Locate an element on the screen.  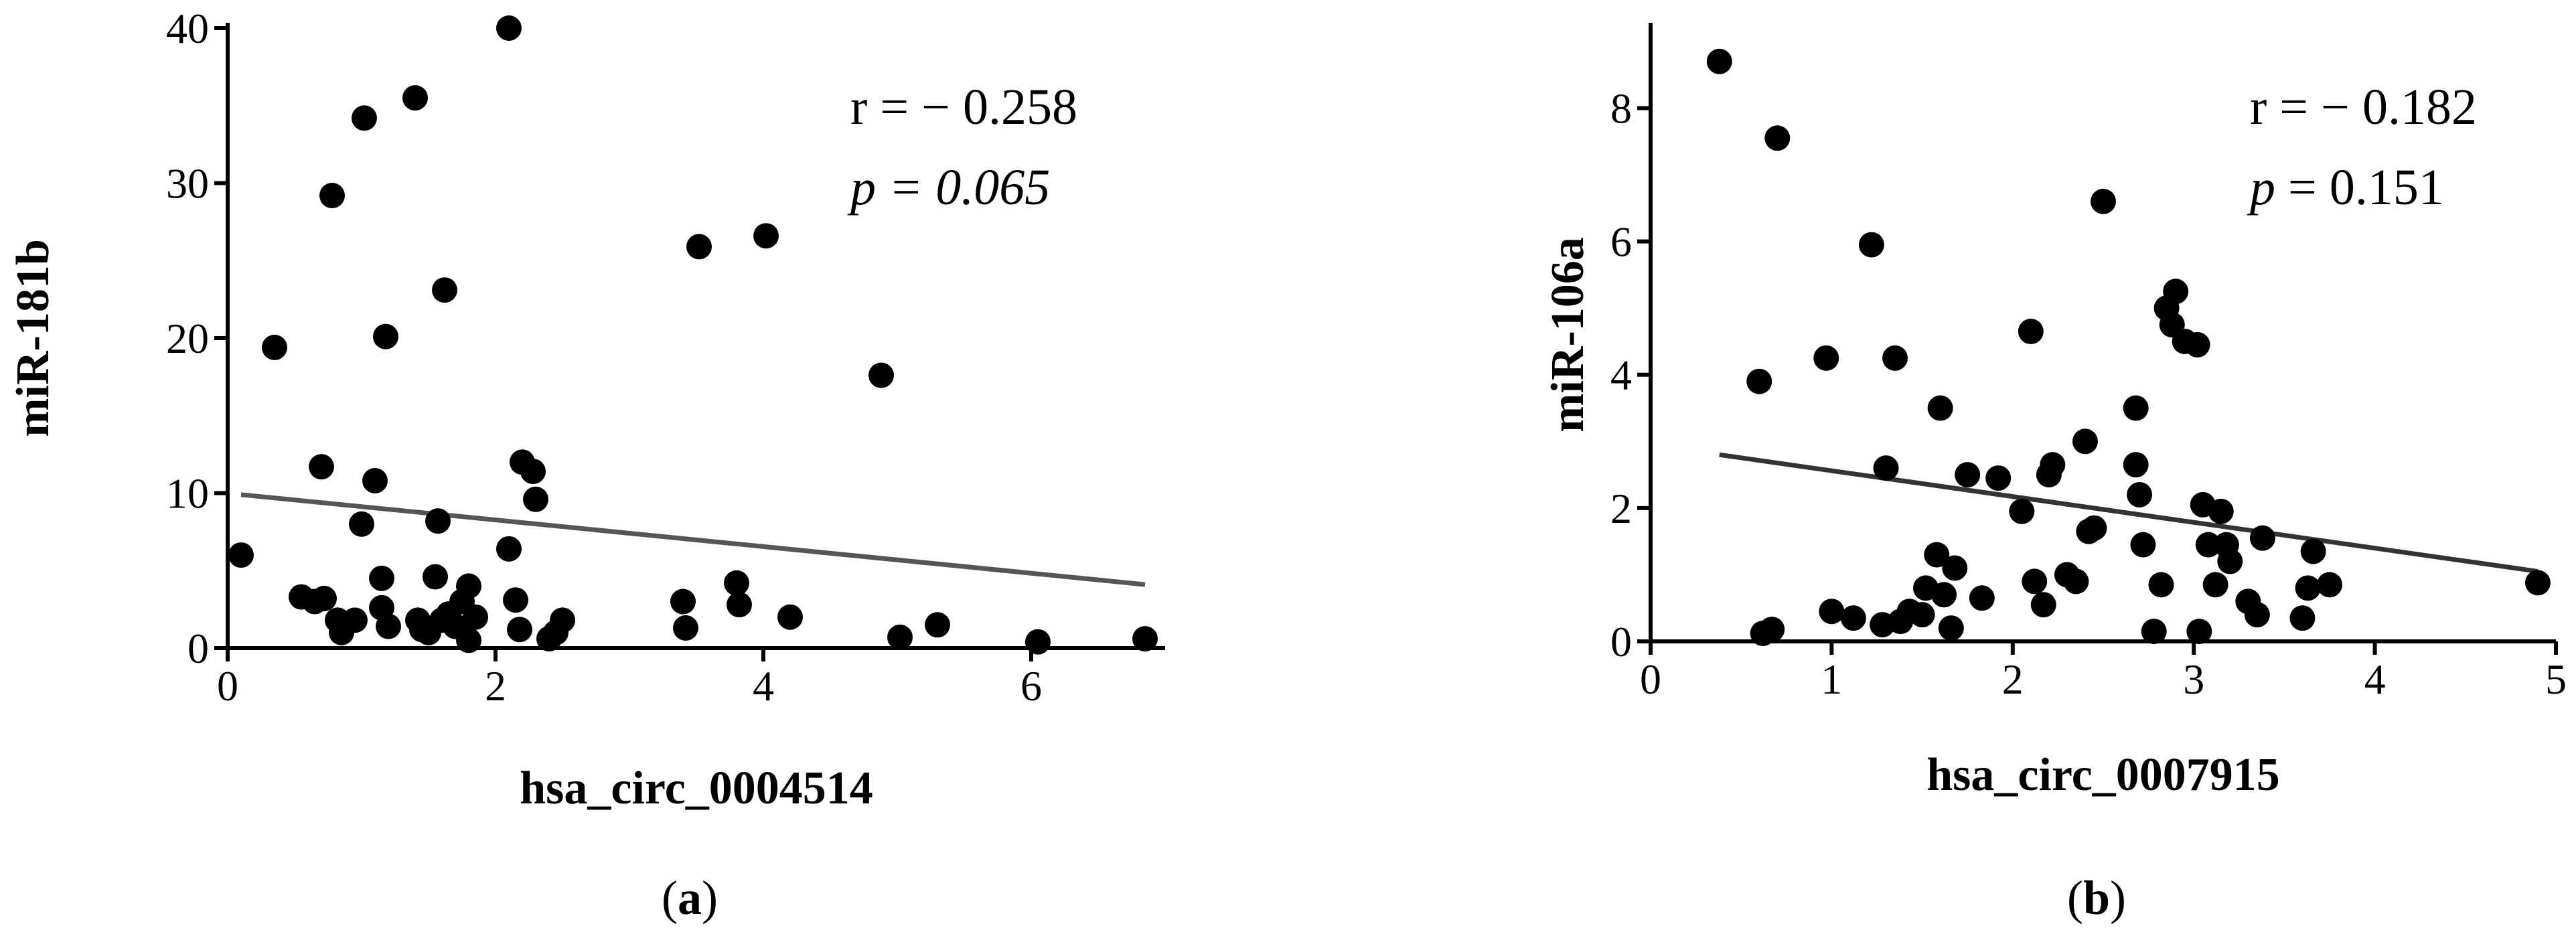
y-tick-label: 20 is located at coordinates (187, 338).